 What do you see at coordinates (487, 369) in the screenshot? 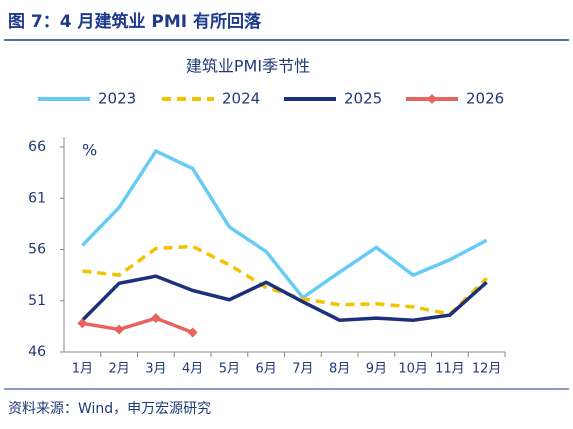
I see `x-tick-label: 12月` at bounding box center [487, 369].